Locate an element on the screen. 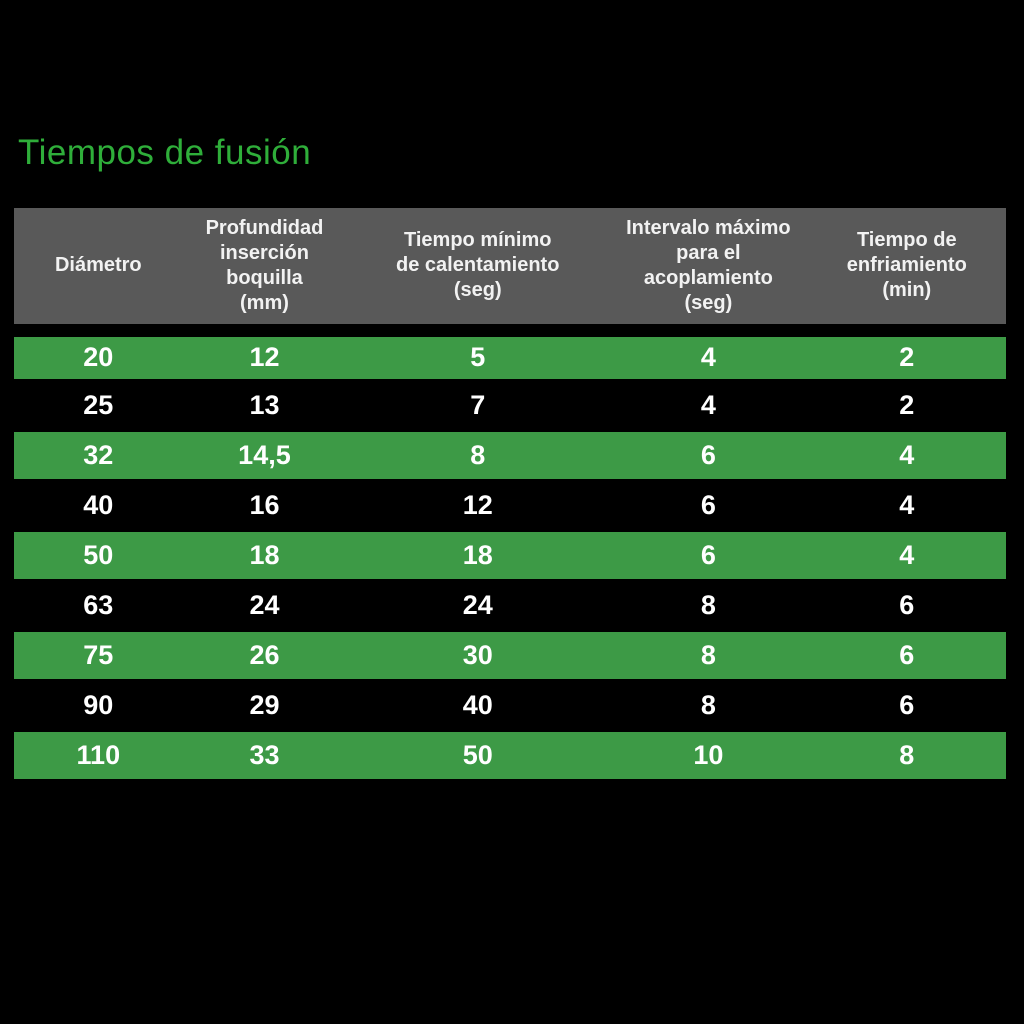  table-cell: 7 is located at coordinates (478, 404).